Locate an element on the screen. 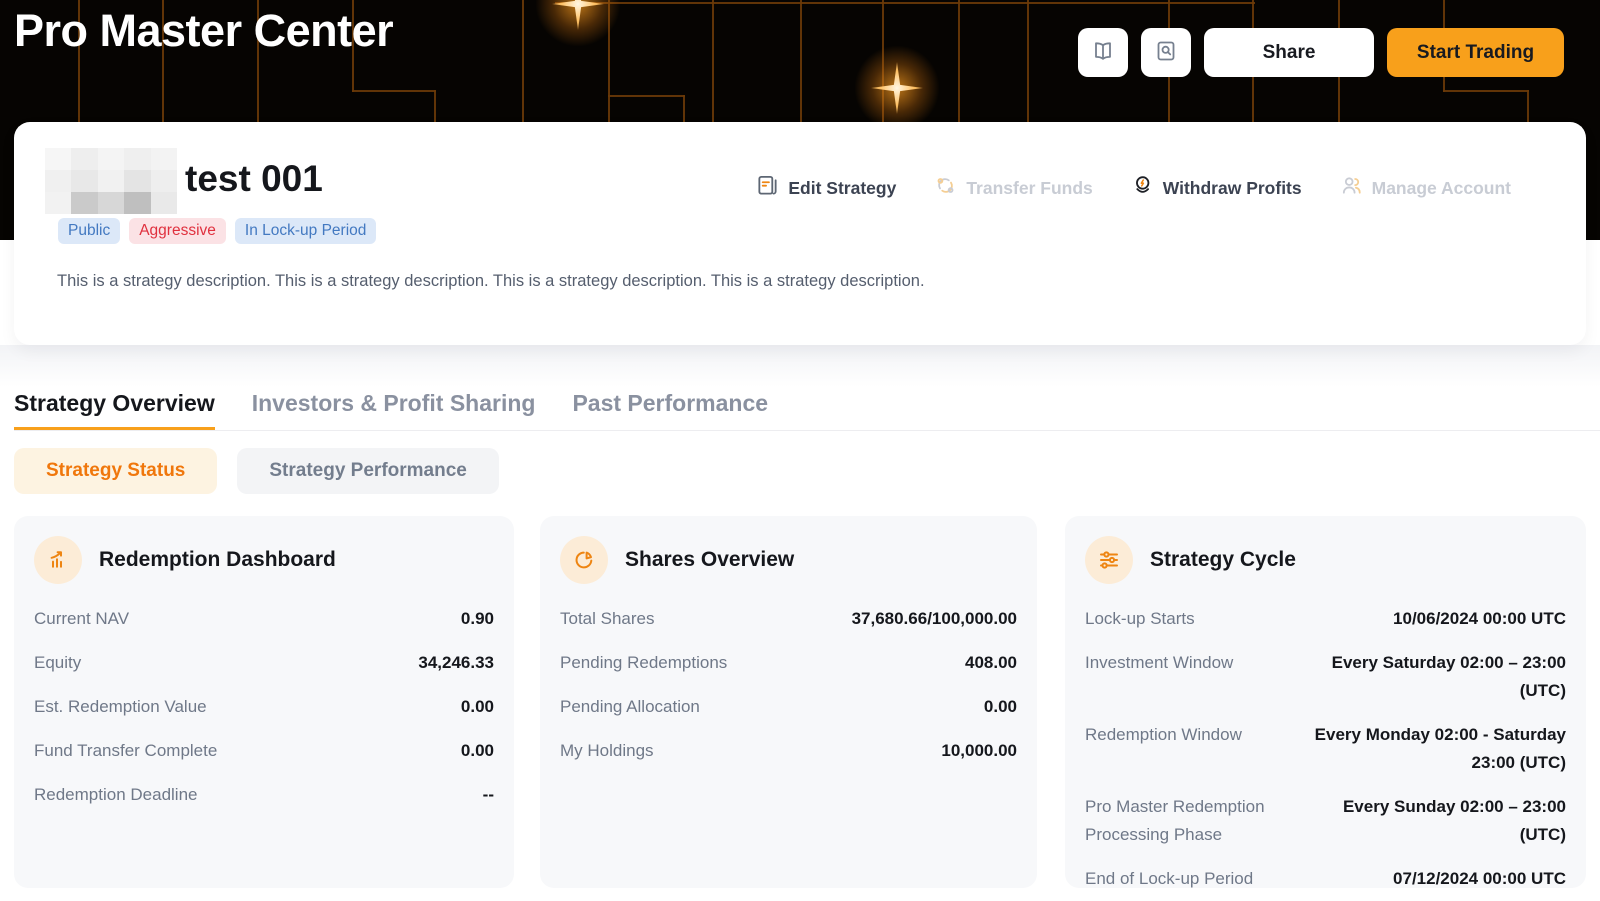 The image size is (1600, 901). row-value: 37,680.66/100,000.00 is located at coordinates (934, 618).